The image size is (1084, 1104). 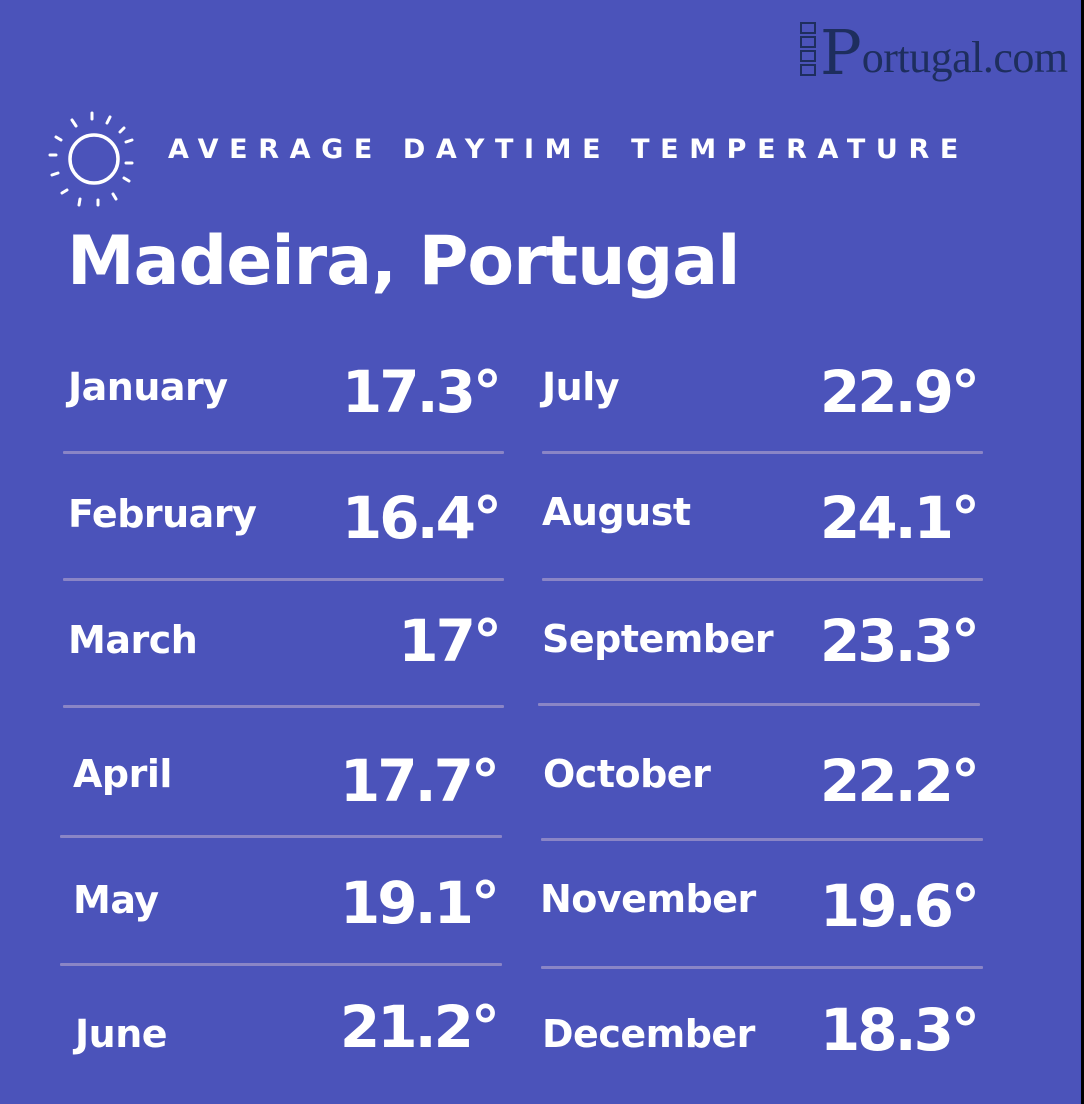 I want to click on month-label-april: April, so click(x=122, y=774).